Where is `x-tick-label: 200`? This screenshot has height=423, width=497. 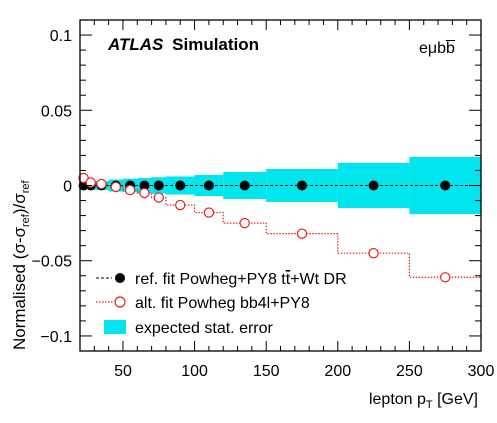
x-tick-label: 200 is located at coordinates (337, 371).